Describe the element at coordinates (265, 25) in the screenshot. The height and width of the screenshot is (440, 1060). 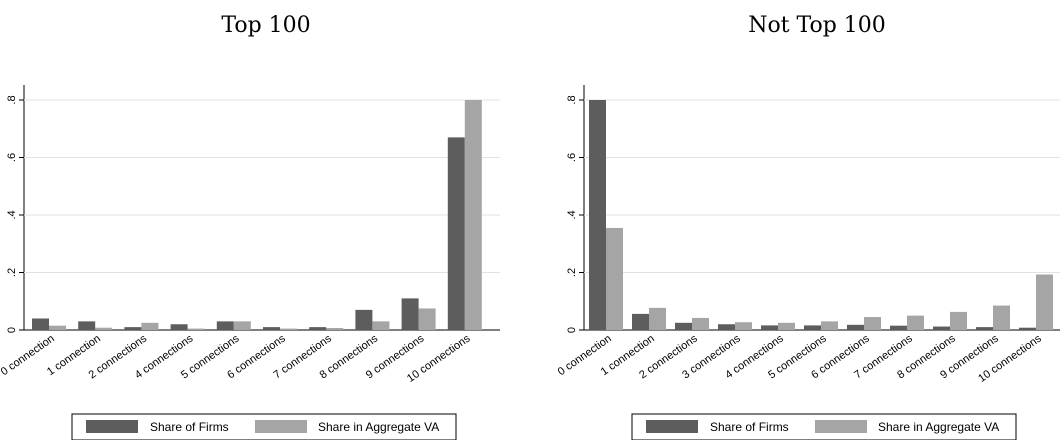
I see `panel-title: Top 100` at that location.